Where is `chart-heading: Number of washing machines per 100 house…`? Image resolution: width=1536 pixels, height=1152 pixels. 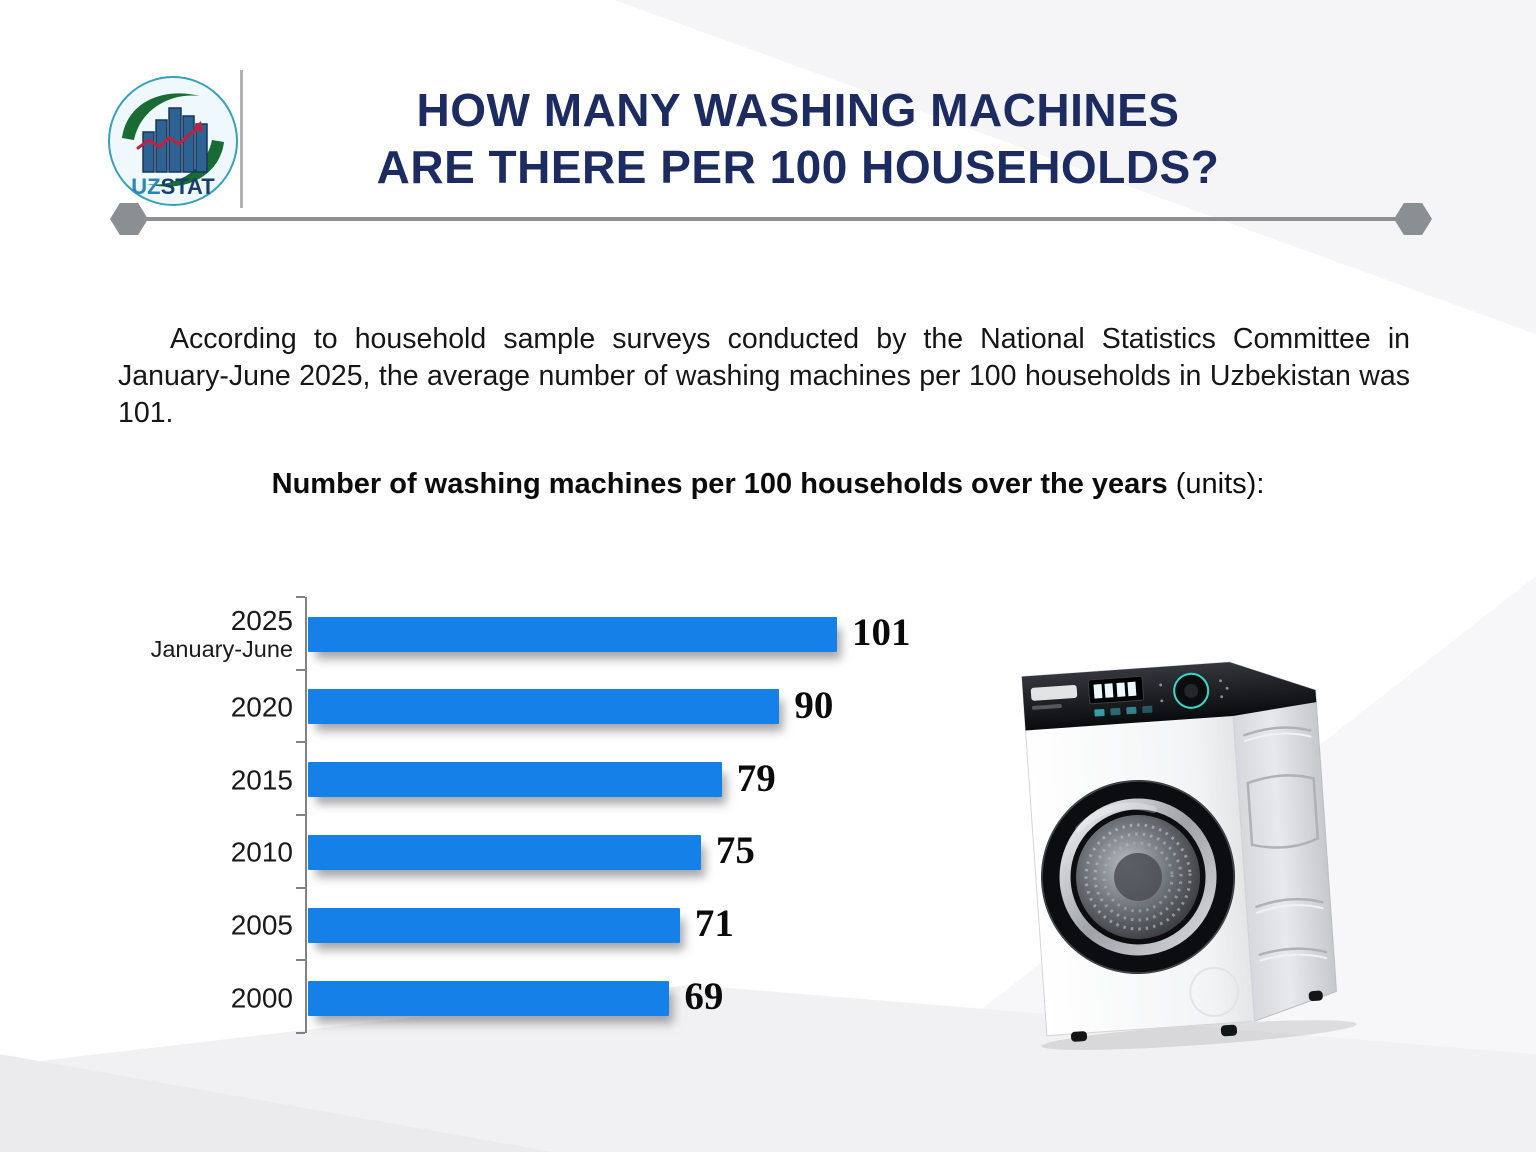
chart-heading: Number of washing machines per 100 house… is located at coordinates (768, 484).